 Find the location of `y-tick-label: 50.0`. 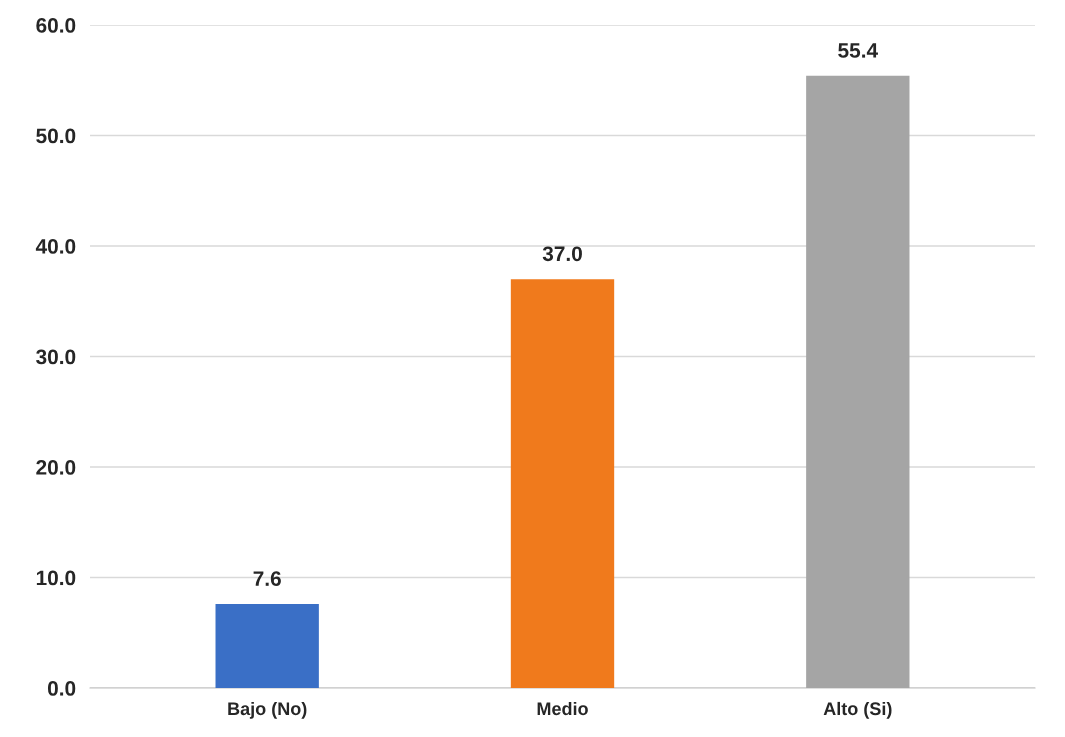

y-tick-label: 50.0 is located at coordinates (56, 136).